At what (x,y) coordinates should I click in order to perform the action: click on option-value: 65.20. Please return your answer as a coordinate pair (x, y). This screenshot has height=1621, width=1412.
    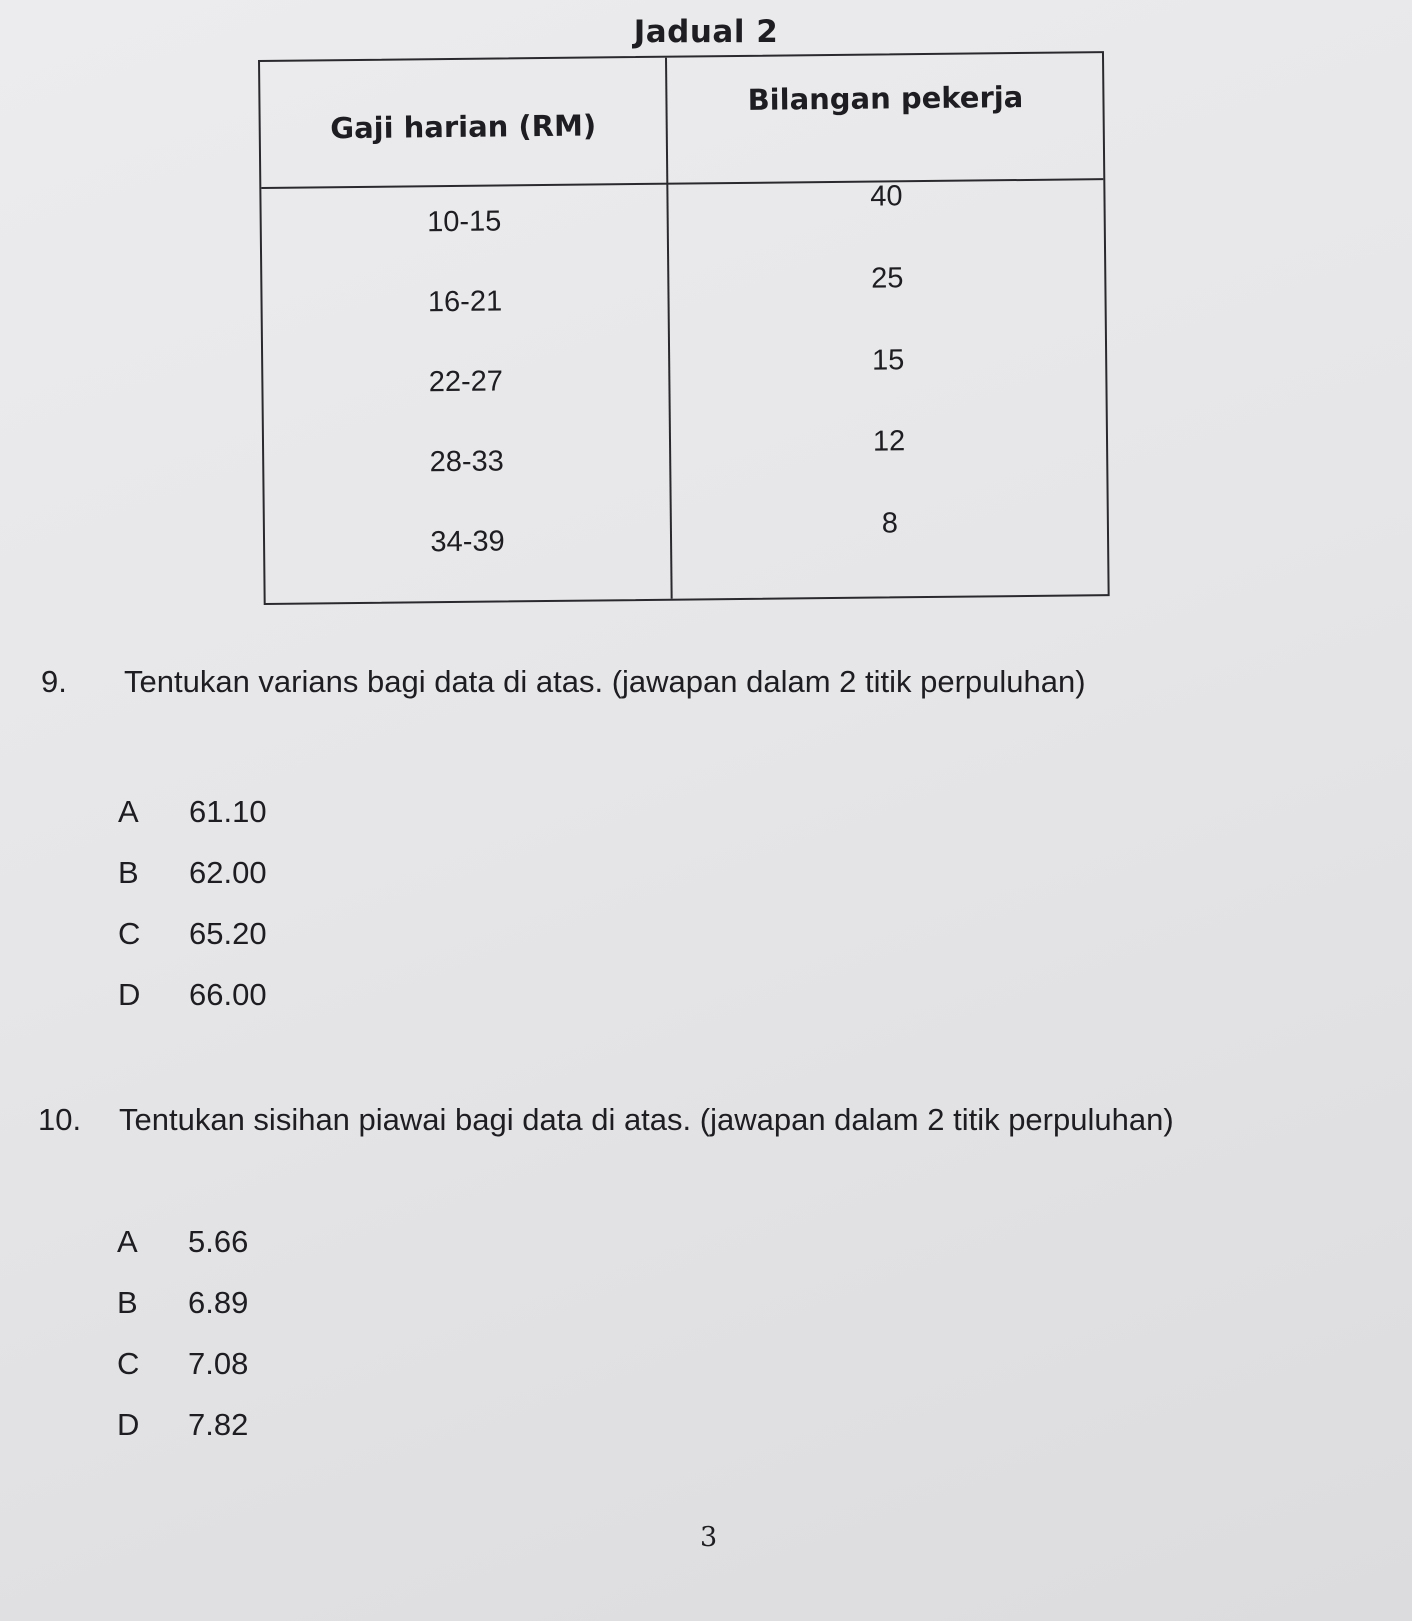
    Looking at the image, I should click on (228, 933).